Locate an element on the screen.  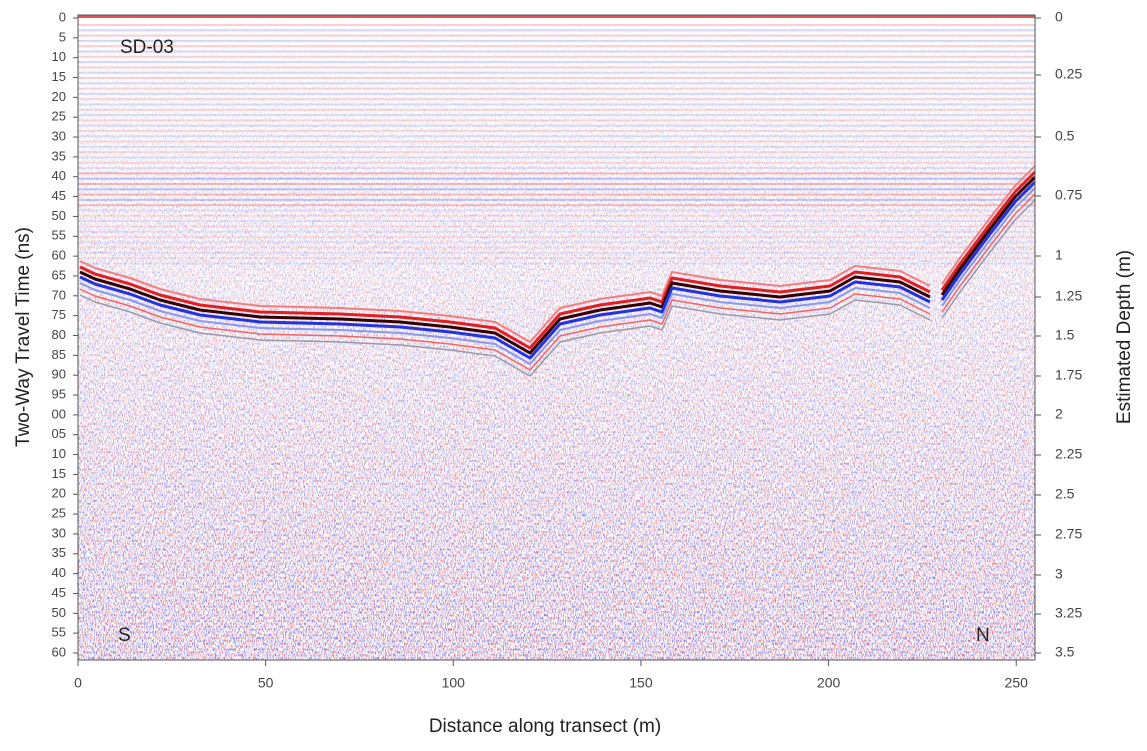
y-tick-label: 25 is located at coordinates (59, 116).